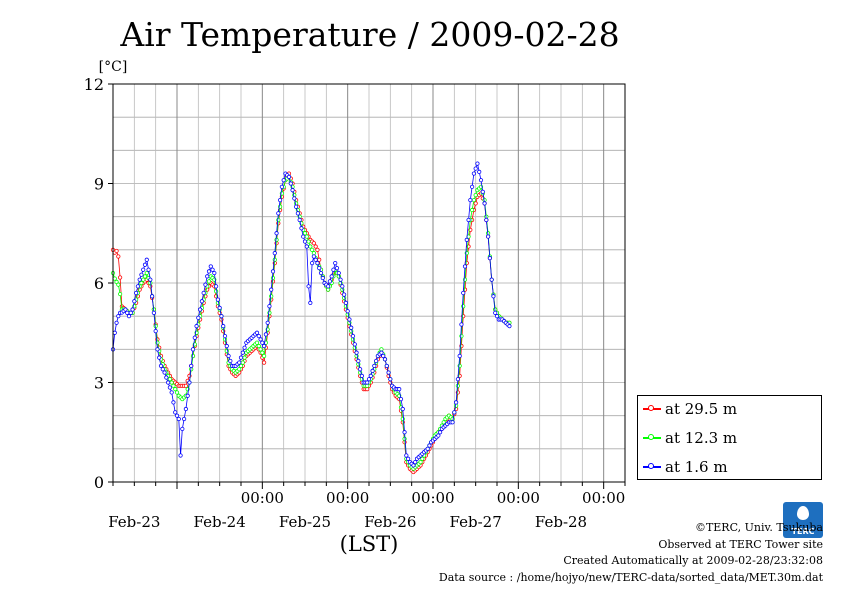 The image size is (842, 595). Describe the element at coordinates (99, 482) in the screenshot. I see `y-tick-label: 0` at that location.